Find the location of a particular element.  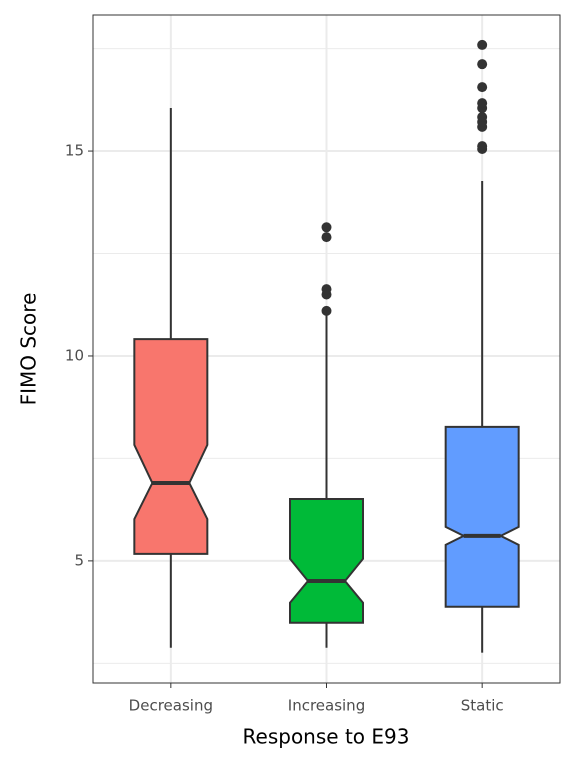

x-tick-label: Static is located at coordinates (482, 706).